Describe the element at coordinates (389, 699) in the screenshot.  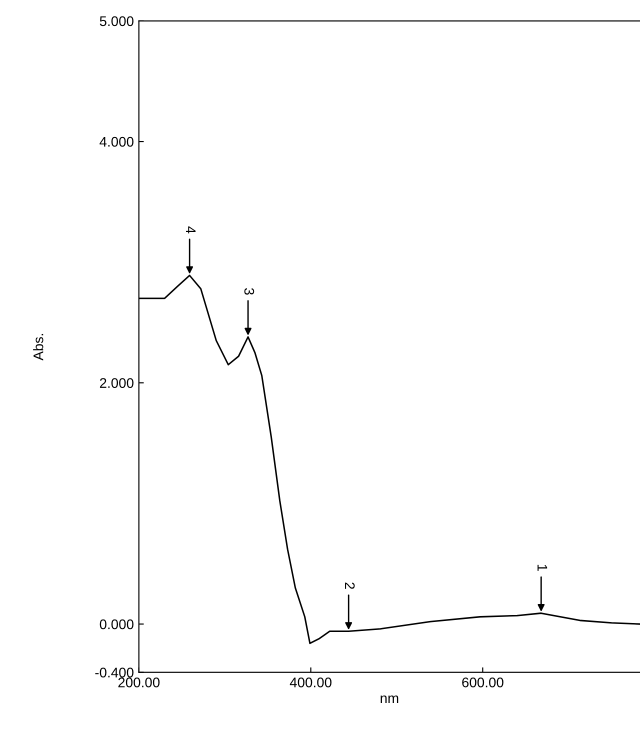
I see `x-axis-title: nm` at that location.